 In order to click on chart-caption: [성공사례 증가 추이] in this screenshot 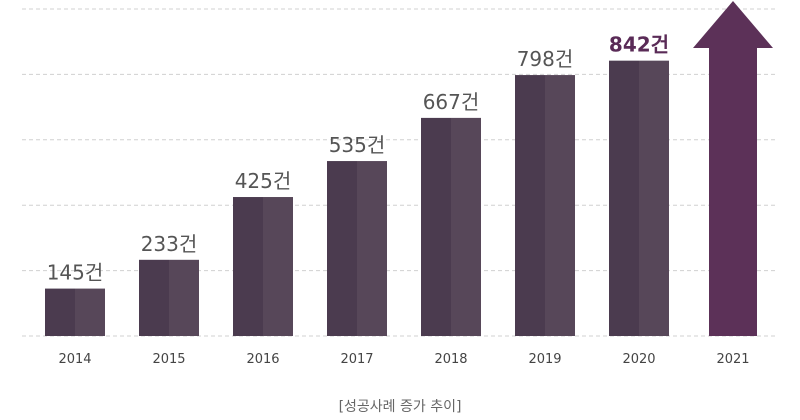, I will do `click(400, 407)`.